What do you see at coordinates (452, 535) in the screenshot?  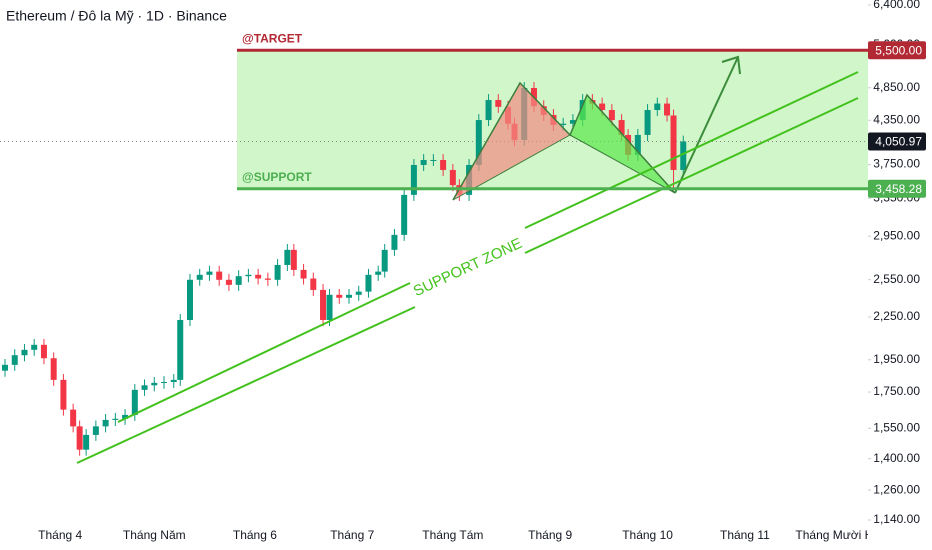 I see `x-tick-label: Tháng Tám` at bounding box center [452, 535].